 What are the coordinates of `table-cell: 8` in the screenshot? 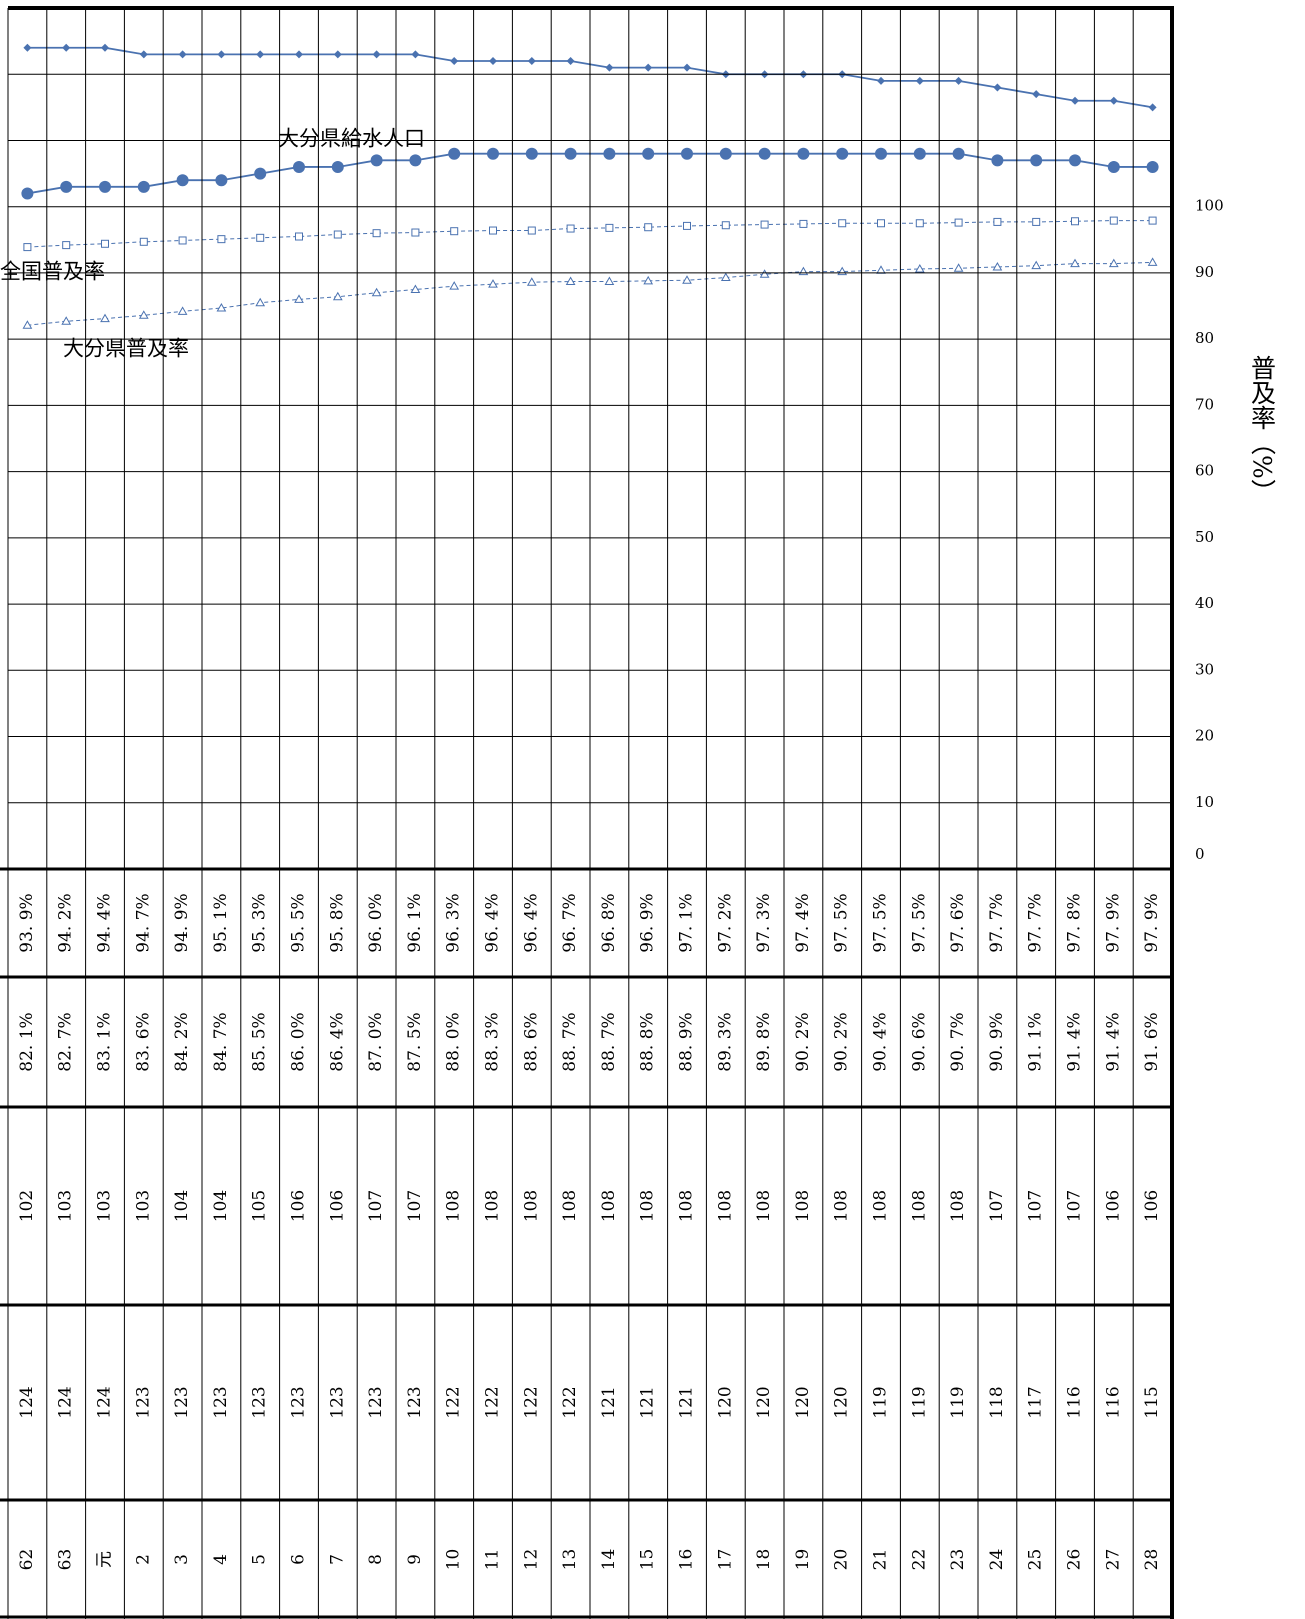 It's located at (376, 1559).